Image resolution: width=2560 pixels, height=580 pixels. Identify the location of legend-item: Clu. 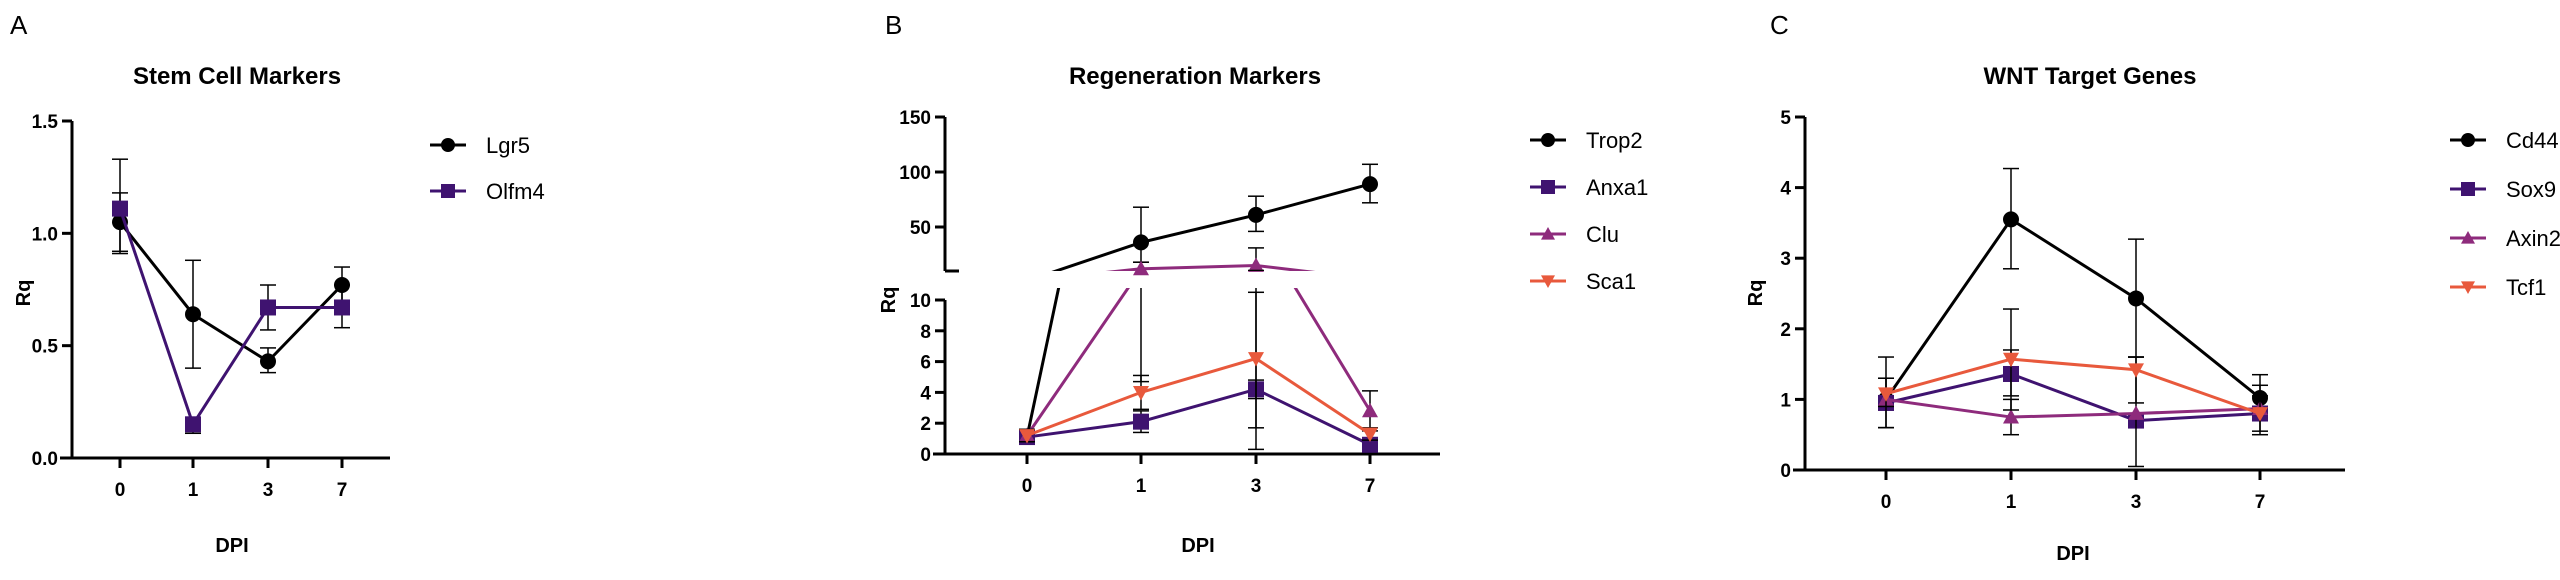
(1574, 234).